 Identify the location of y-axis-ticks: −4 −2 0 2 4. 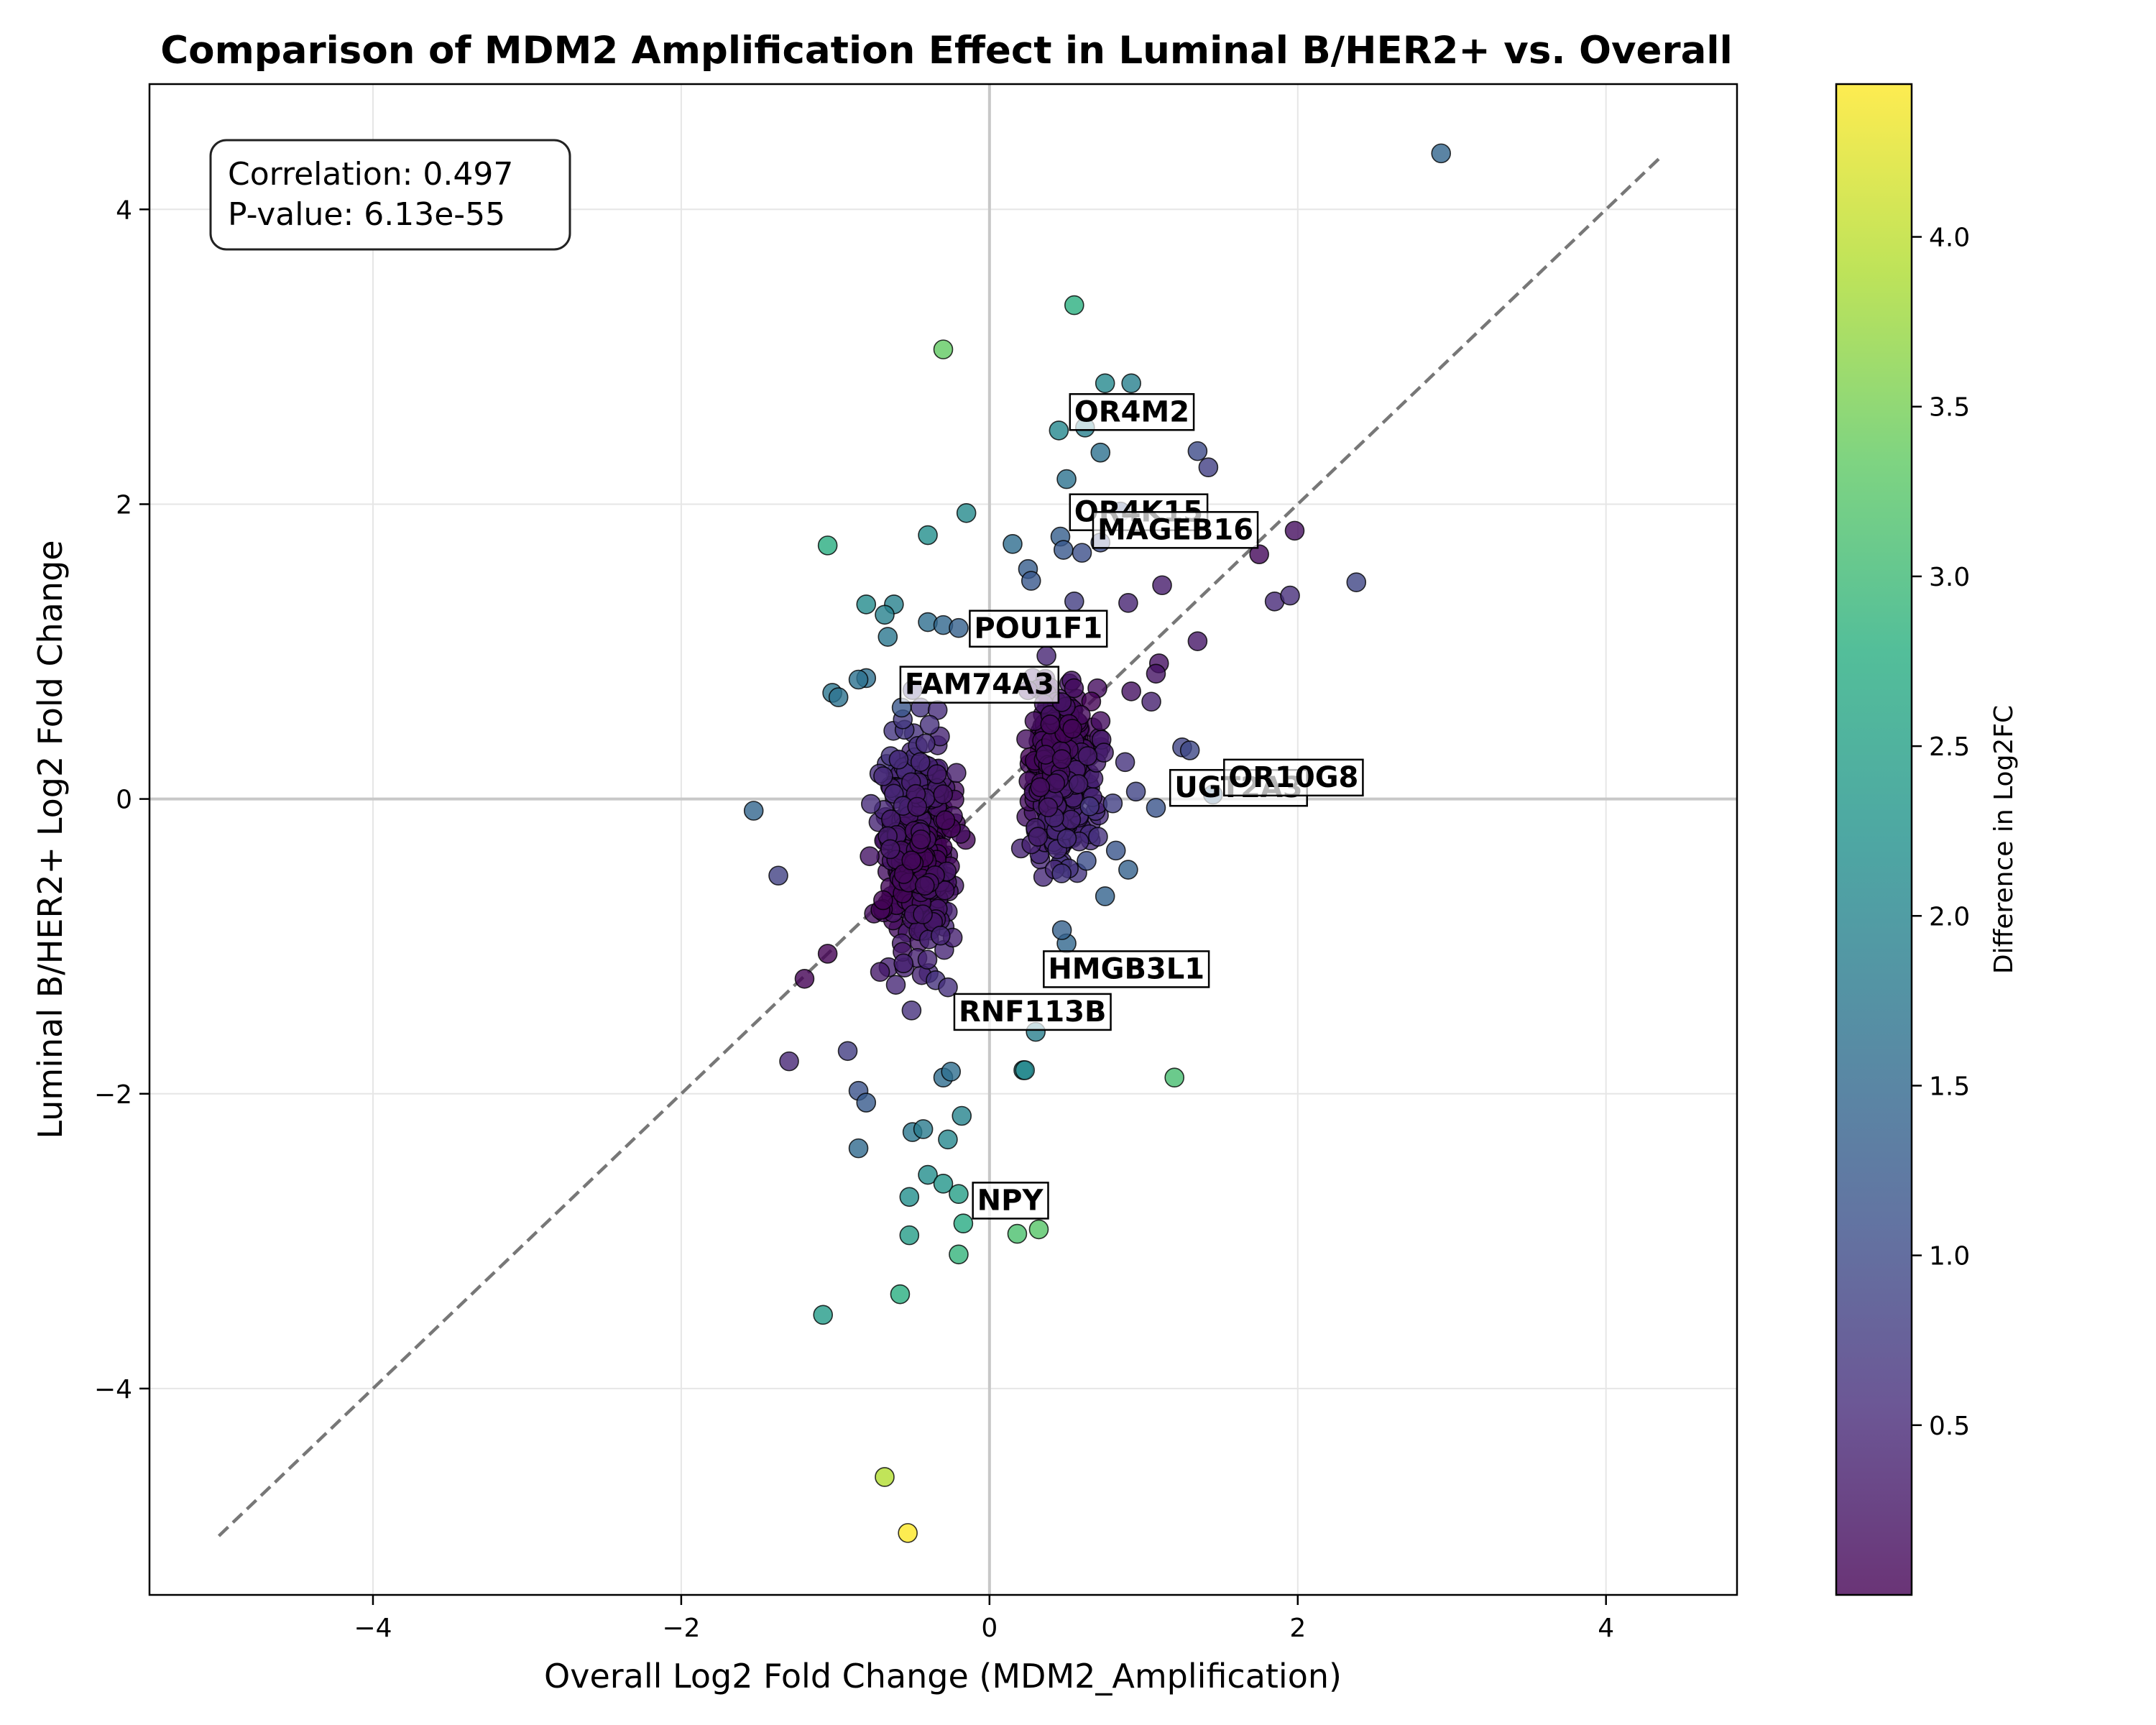
(121, 800).